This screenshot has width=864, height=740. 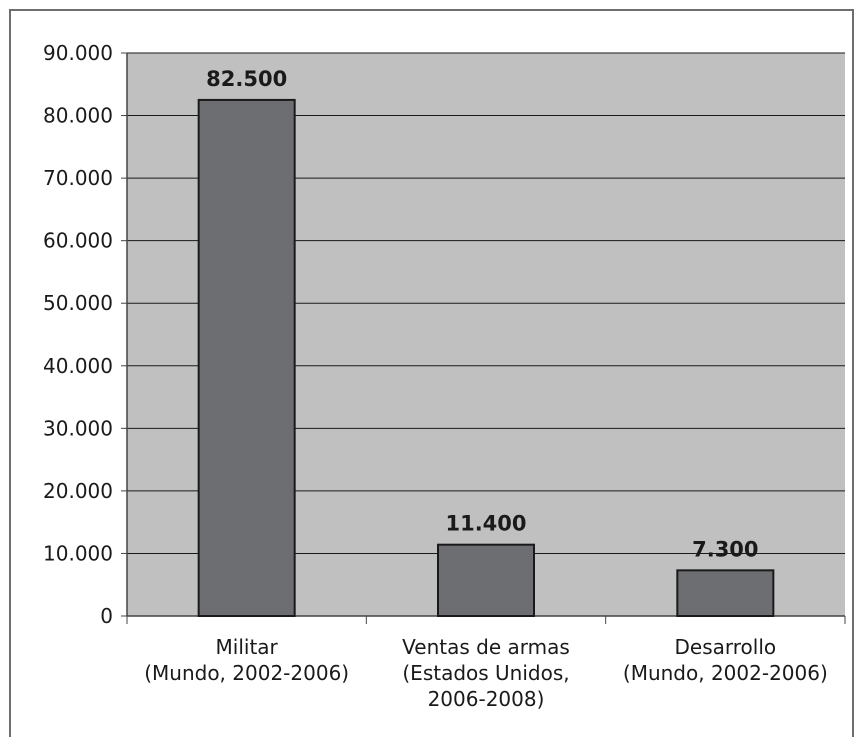 I want to click on y-tick-label: 40.000, so click(x=78, y=366).